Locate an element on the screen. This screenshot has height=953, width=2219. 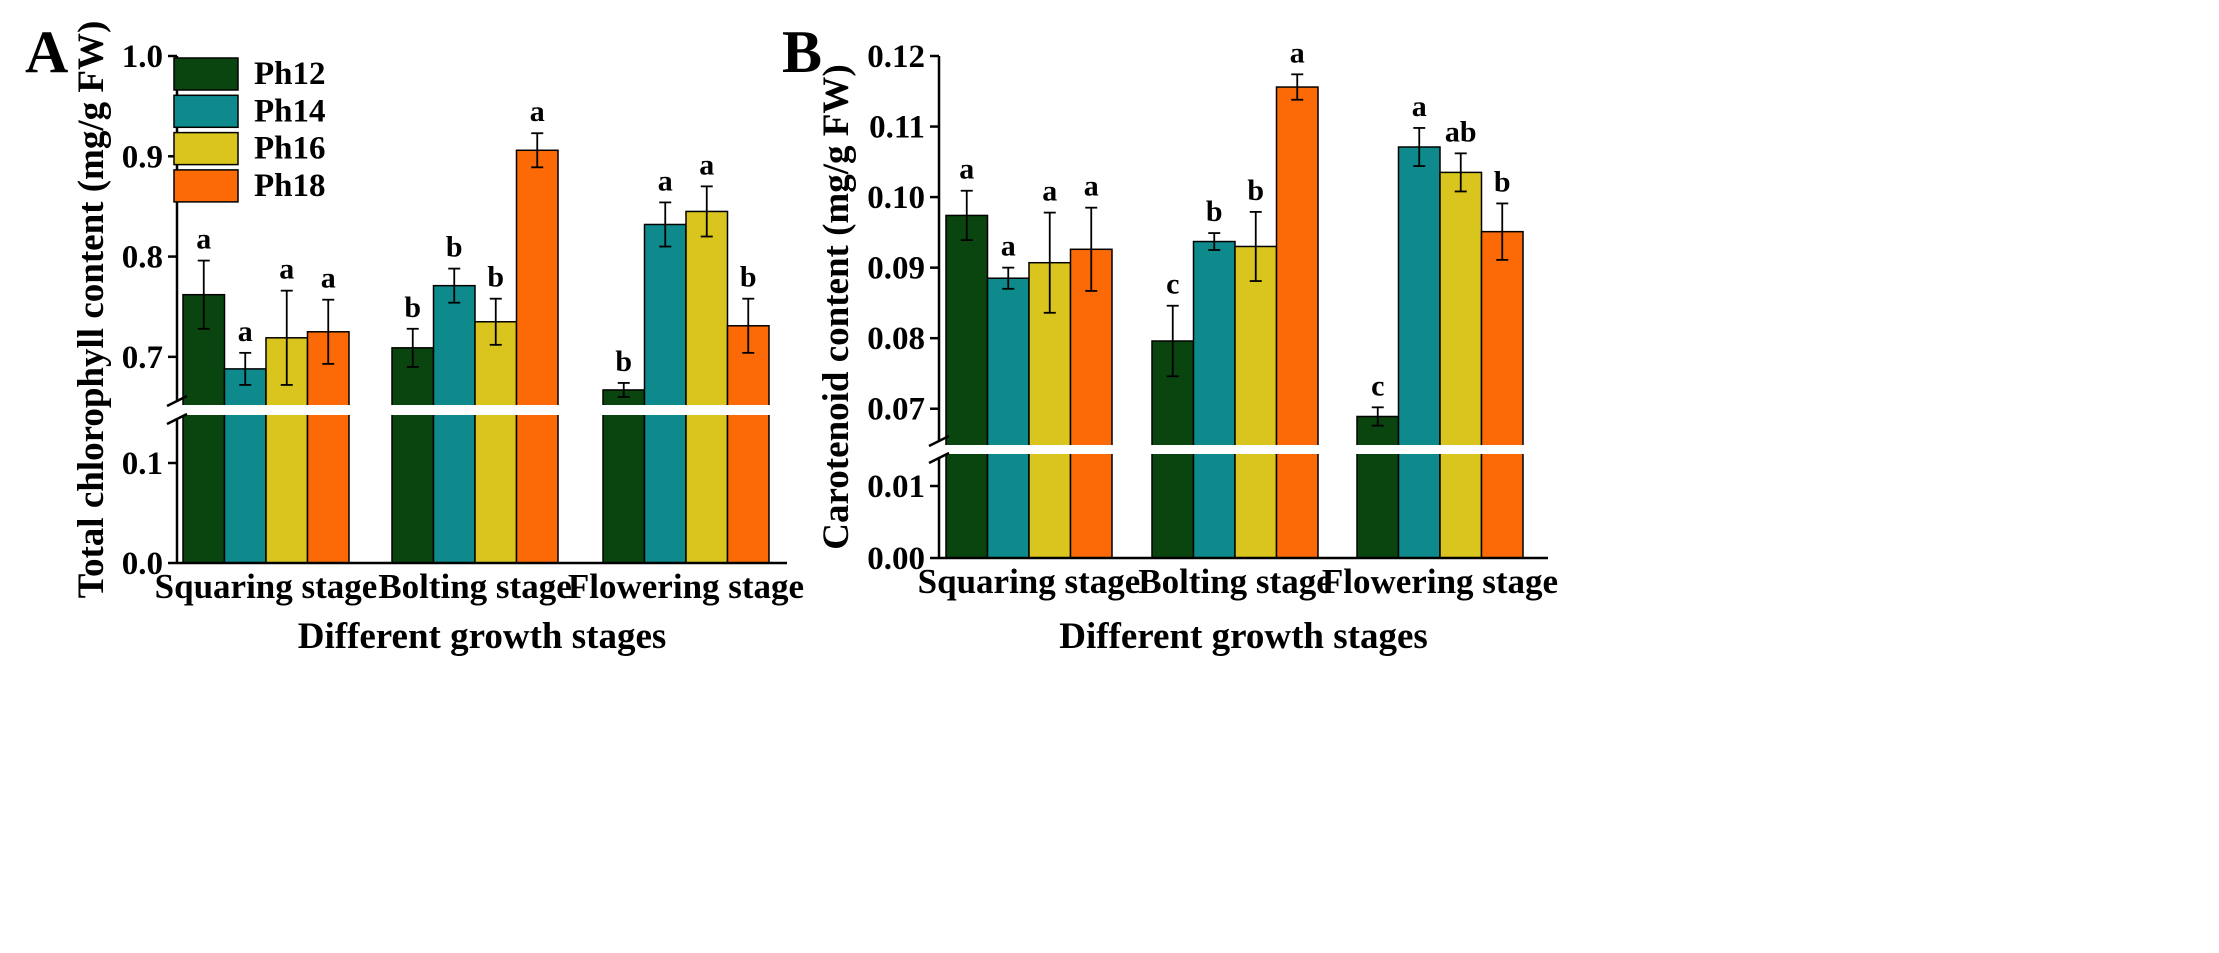
significance-letter: ab is located at coordinates (1461, 131).